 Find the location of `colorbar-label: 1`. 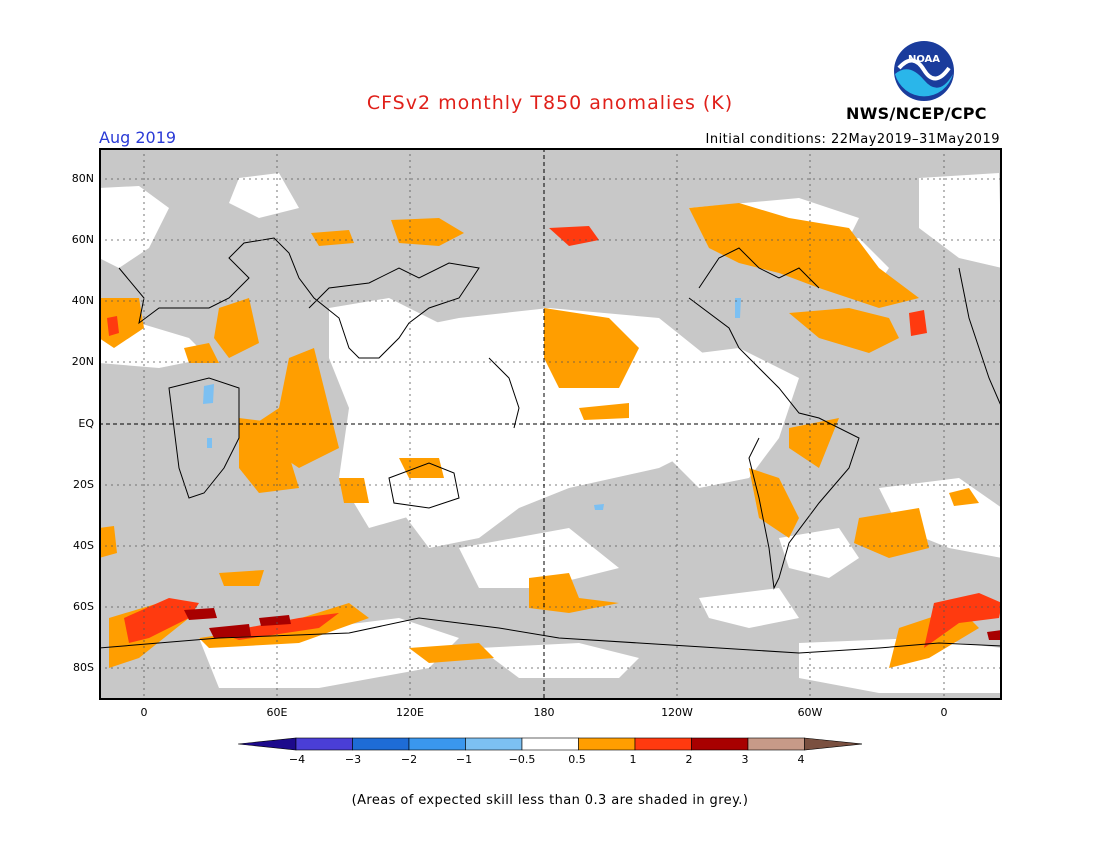

colorbar-label: 1 is located at coordinates (633, 759).